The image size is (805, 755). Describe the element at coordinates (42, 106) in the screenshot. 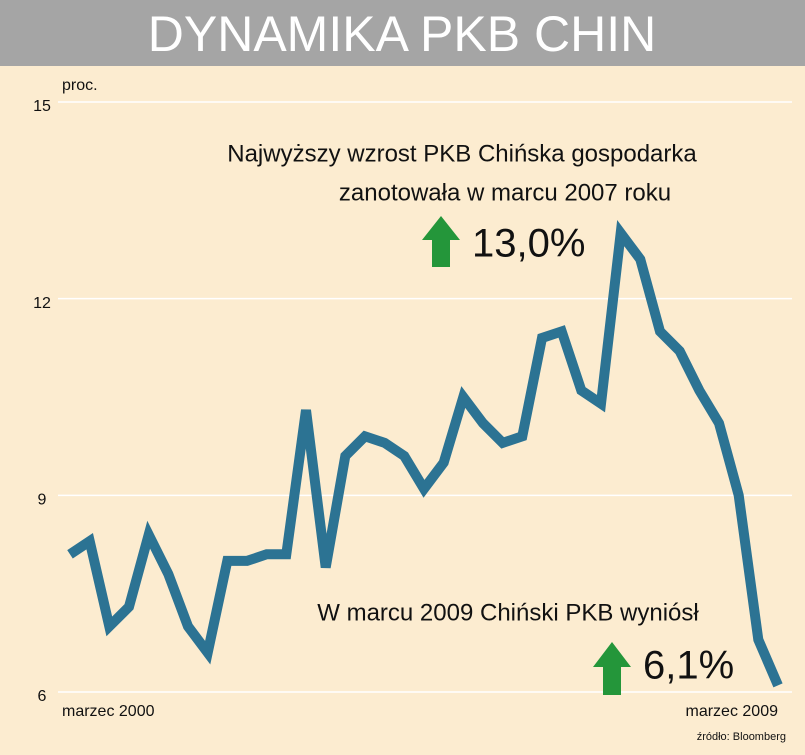

I see `y-tick-label: 15` at that location.